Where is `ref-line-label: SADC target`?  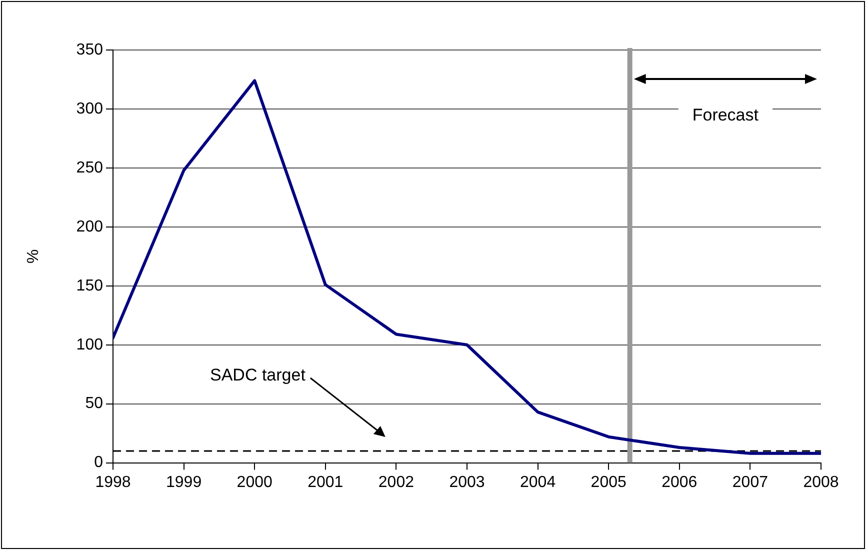
ref-line-label: SADC target is located at coordinates (258, 375).